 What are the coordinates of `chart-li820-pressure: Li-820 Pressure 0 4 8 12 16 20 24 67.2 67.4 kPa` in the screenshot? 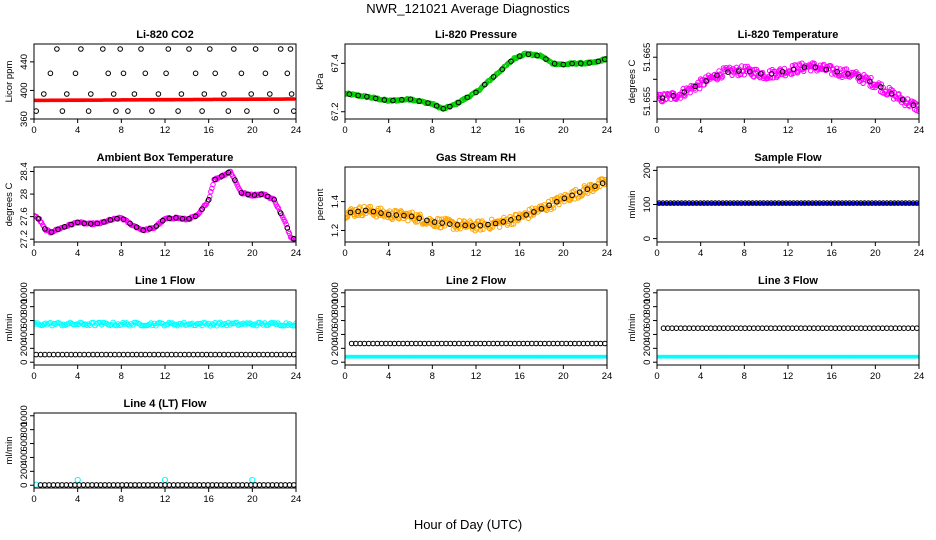 It's located at (463, 82).